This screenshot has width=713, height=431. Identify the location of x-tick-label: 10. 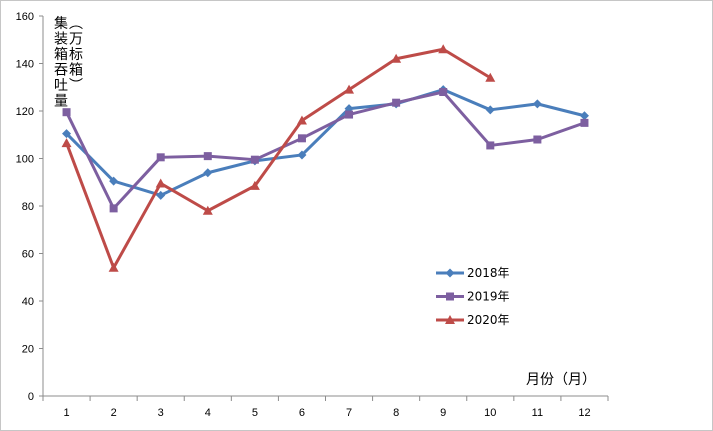
(490, 413).